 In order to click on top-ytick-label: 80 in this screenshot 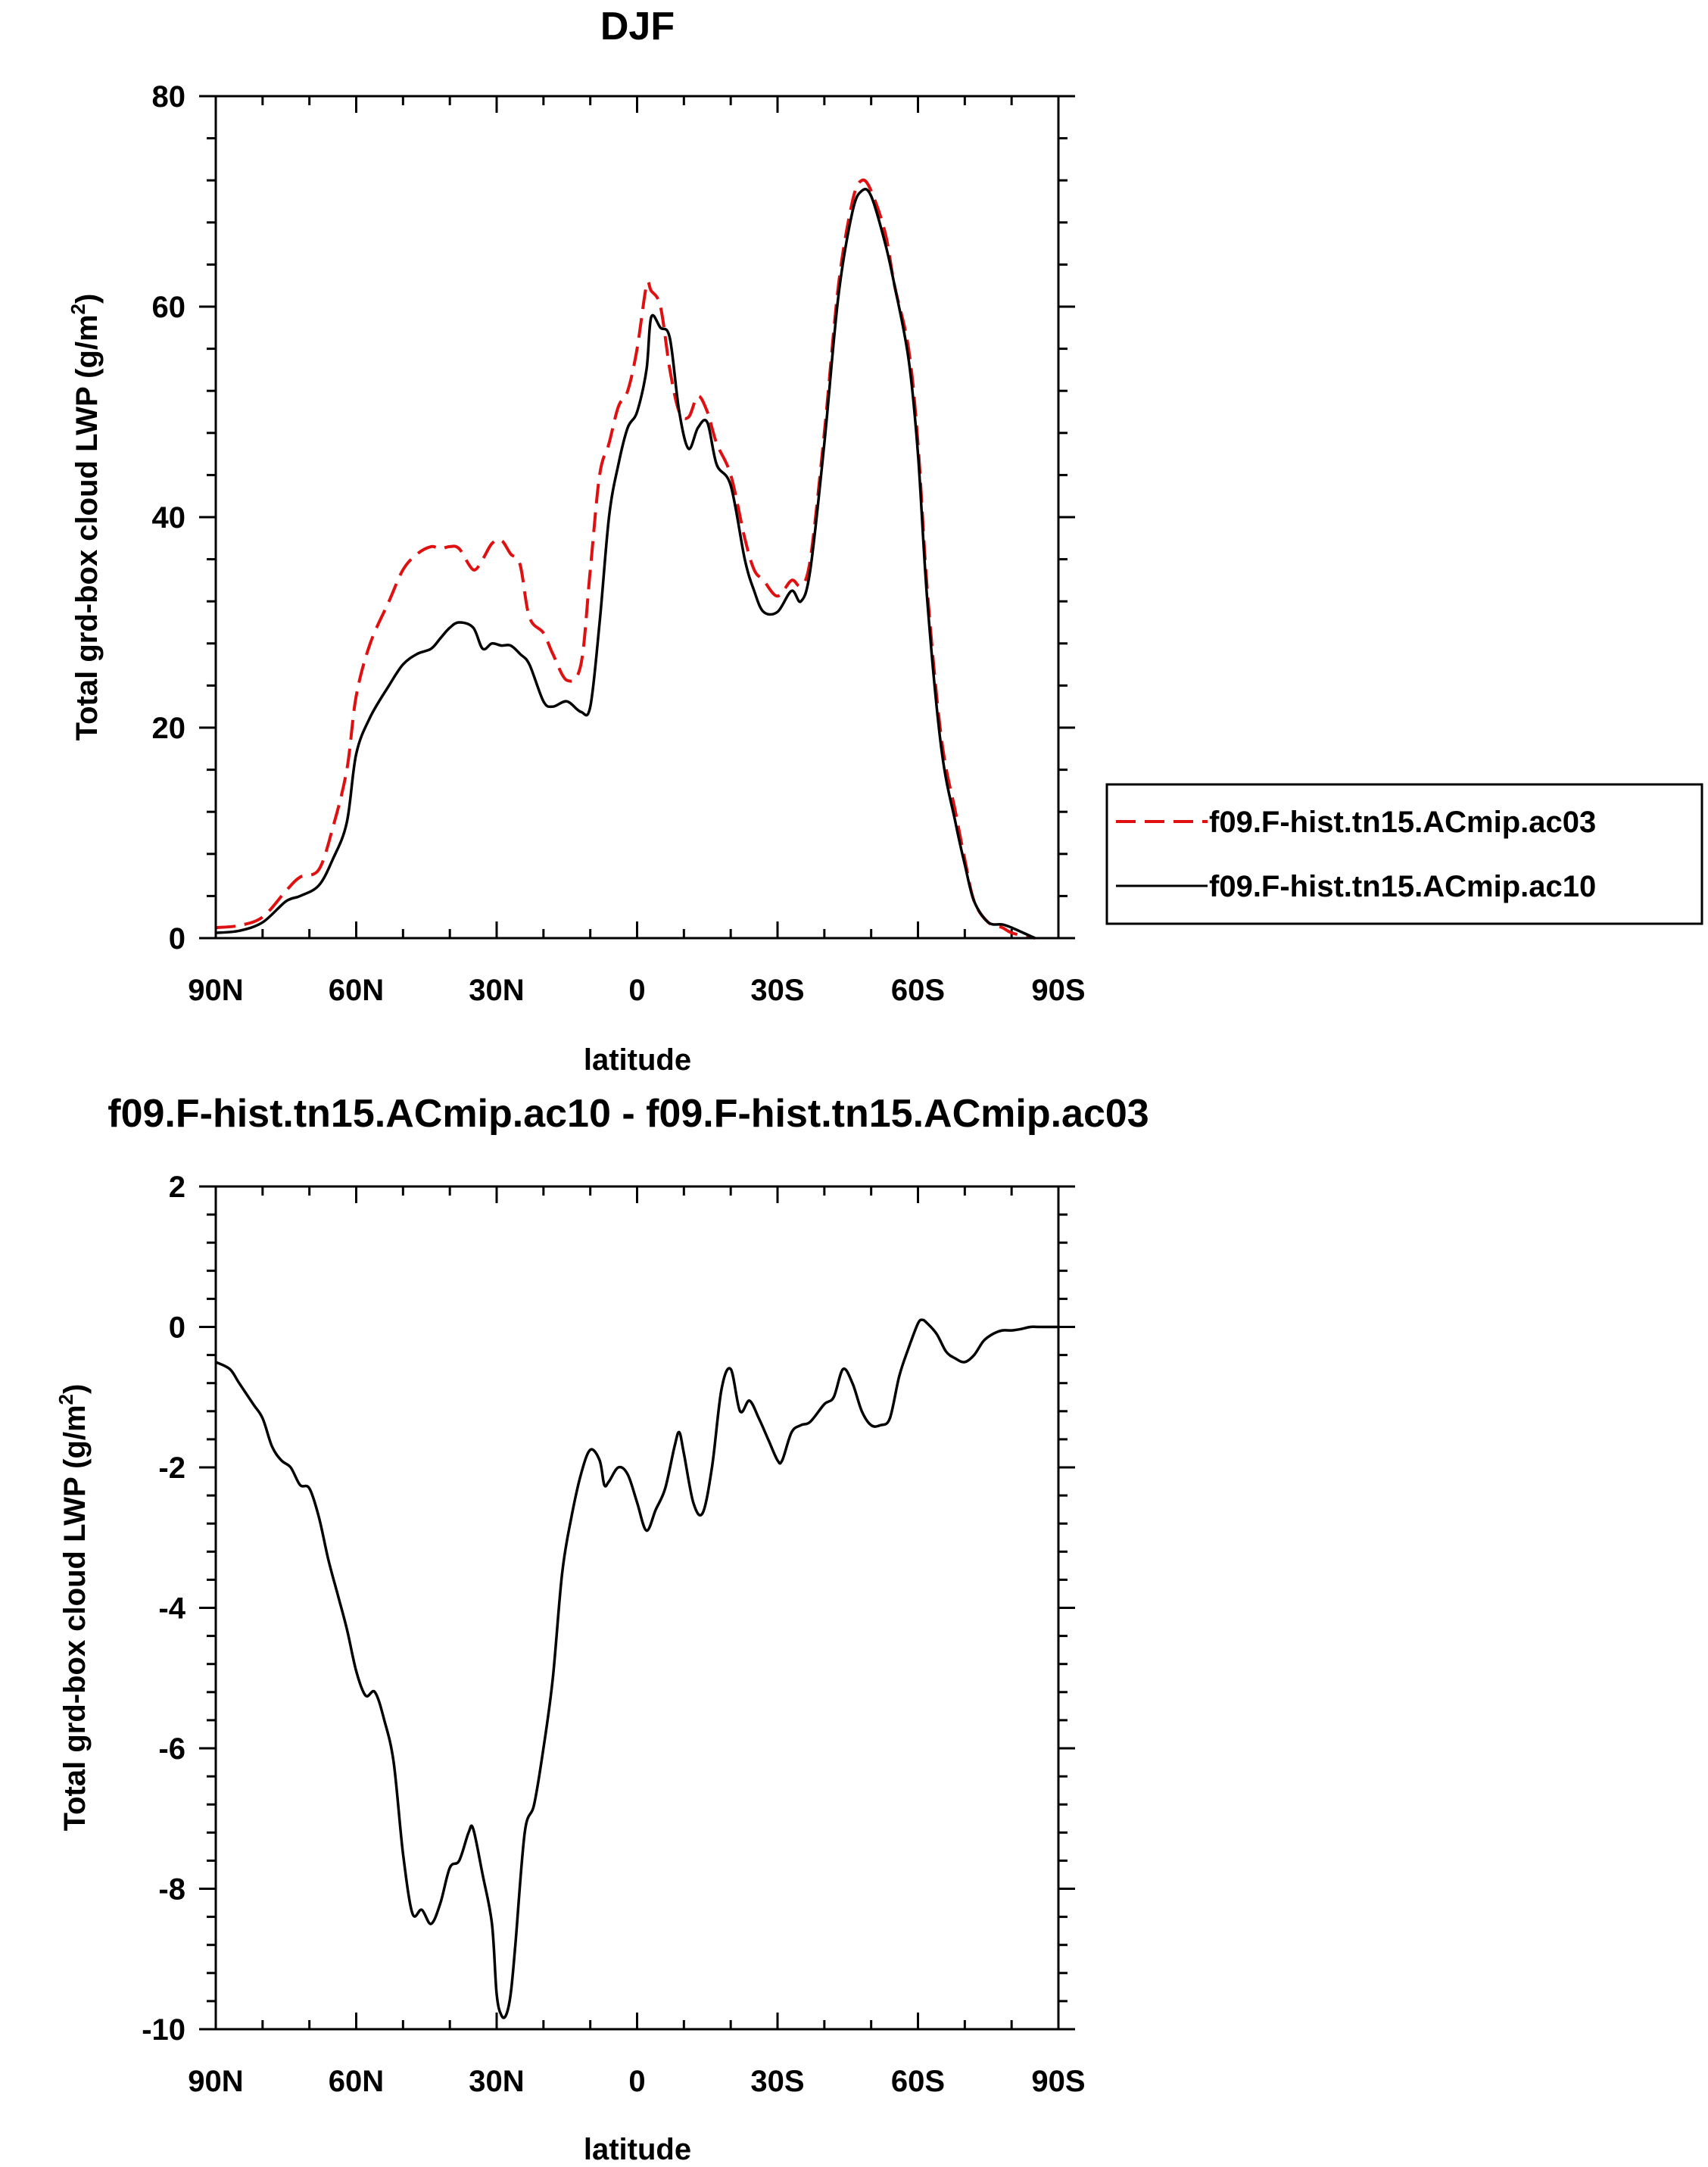, I will do `click(169, 97)`.